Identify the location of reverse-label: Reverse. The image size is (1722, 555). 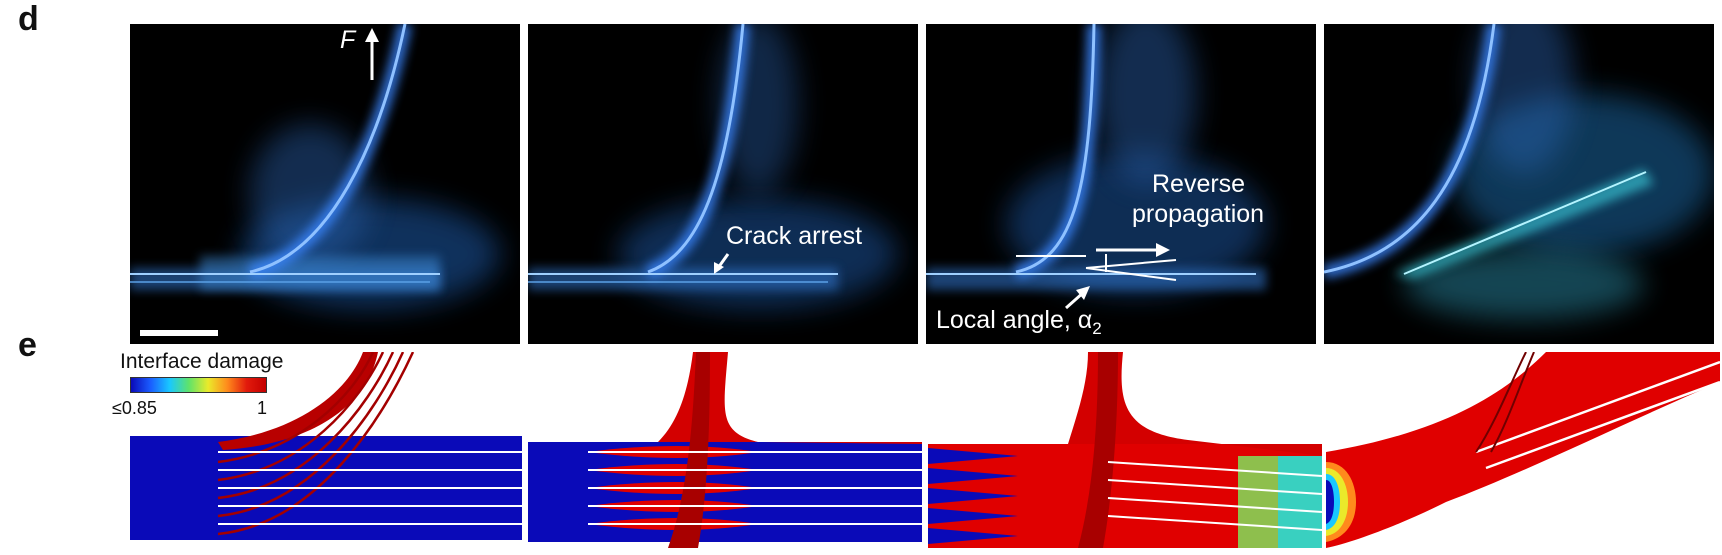
(1199, 184).